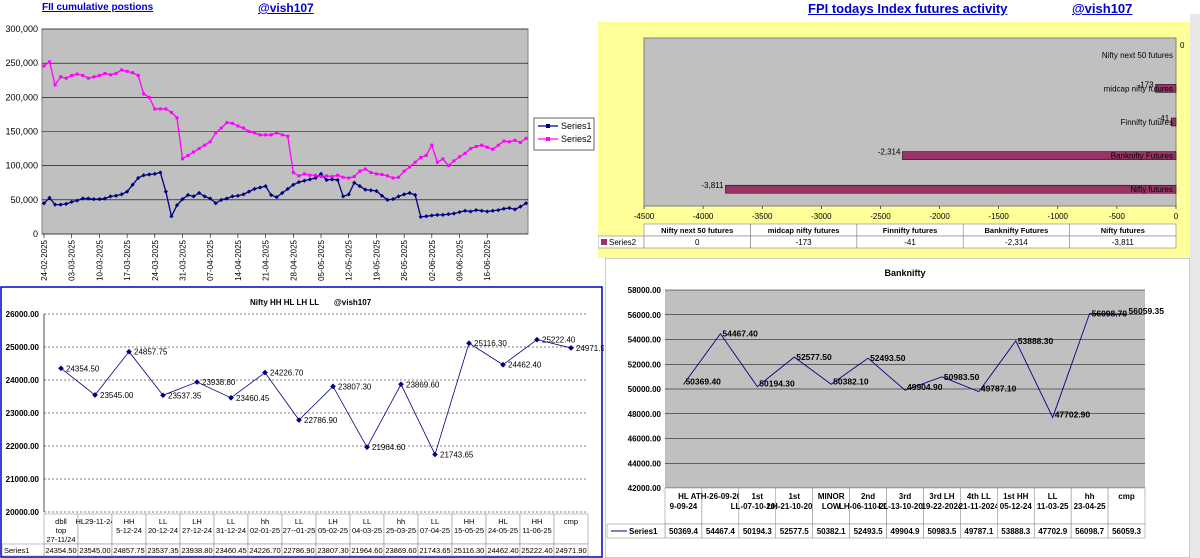 This screenshot has height=558, width=1200. What do you see at coordinates (94, 550) in the screenshot?
I see `nifty-table-value: 23545.00` at bounding box center [94, 550].